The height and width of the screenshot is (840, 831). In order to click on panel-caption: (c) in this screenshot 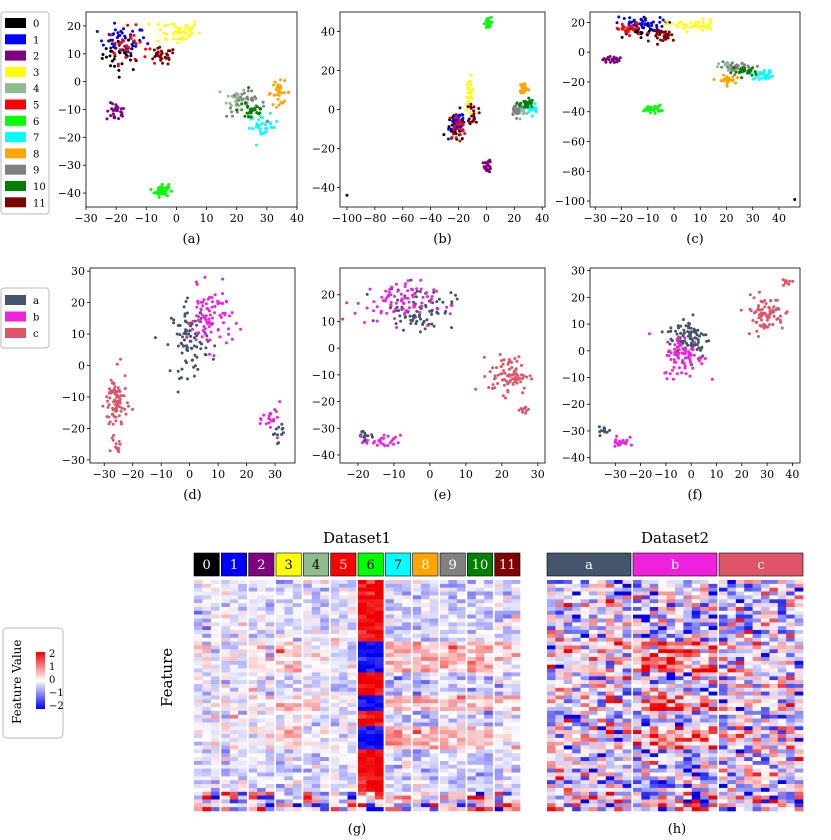, I will do `click(694, 239)`.